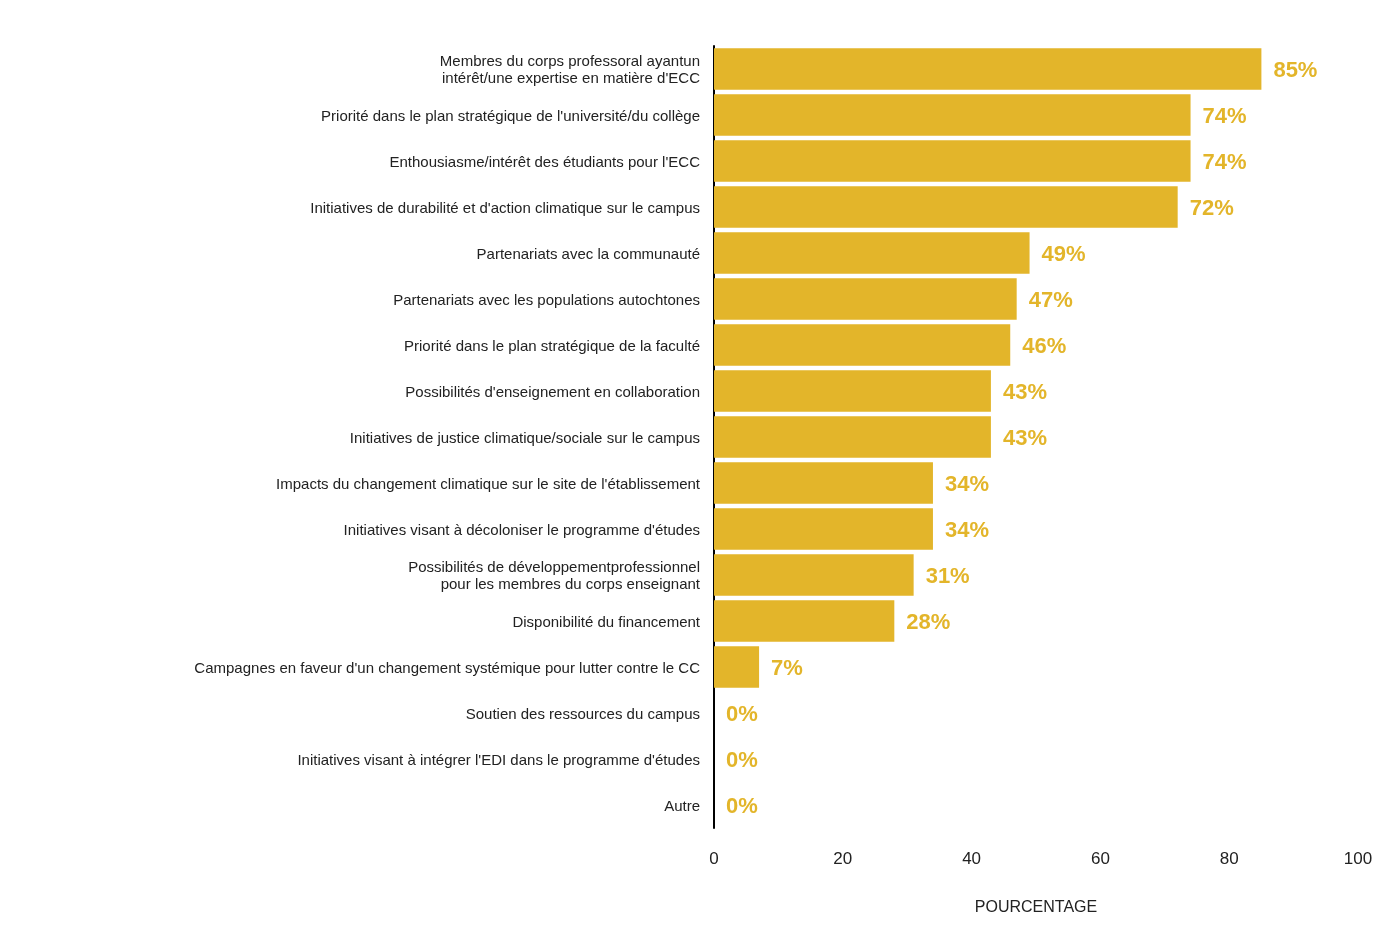 The width and height of the screenshot is (1398, 937). What do you see at coordinates (505, 207) in the screenshot?
I see `y-tick-label: Initiatives de durabilité et d'action climatique sur le campus` at bounding box center [505, 207].